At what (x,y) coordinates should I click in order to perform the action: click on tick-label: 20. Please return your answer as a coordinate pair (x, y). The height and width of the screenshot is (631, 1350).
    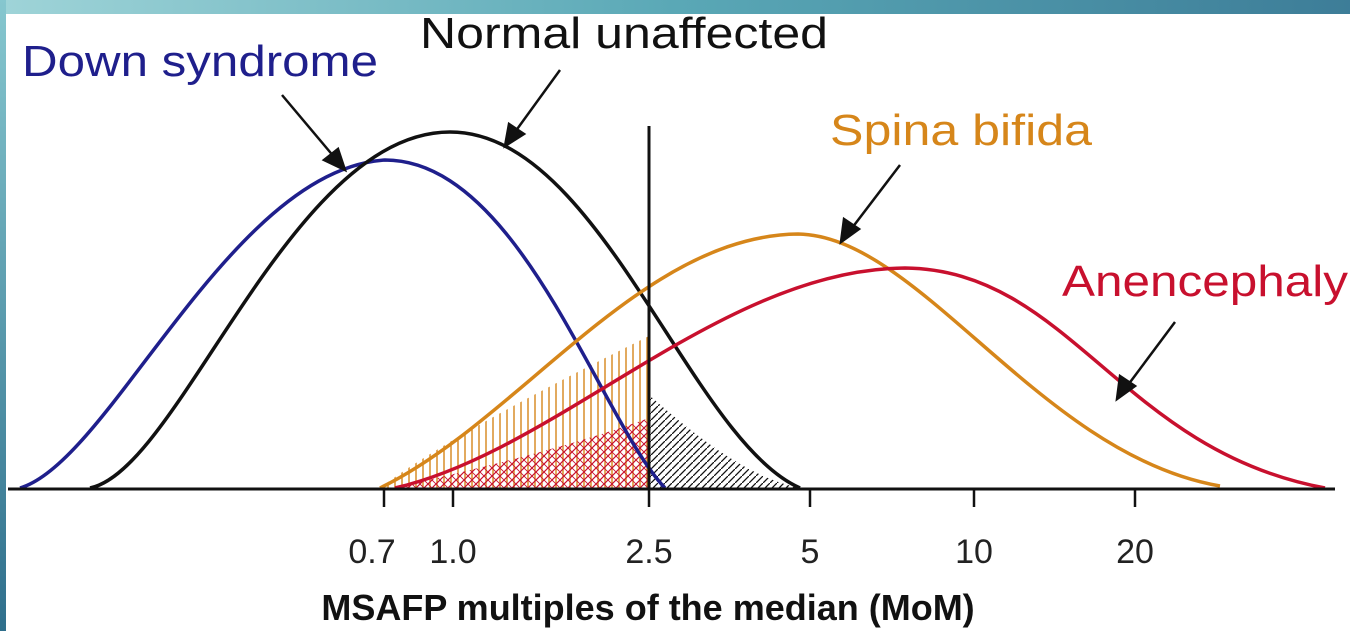
    Looking at the image, I should click on (1135, 552).